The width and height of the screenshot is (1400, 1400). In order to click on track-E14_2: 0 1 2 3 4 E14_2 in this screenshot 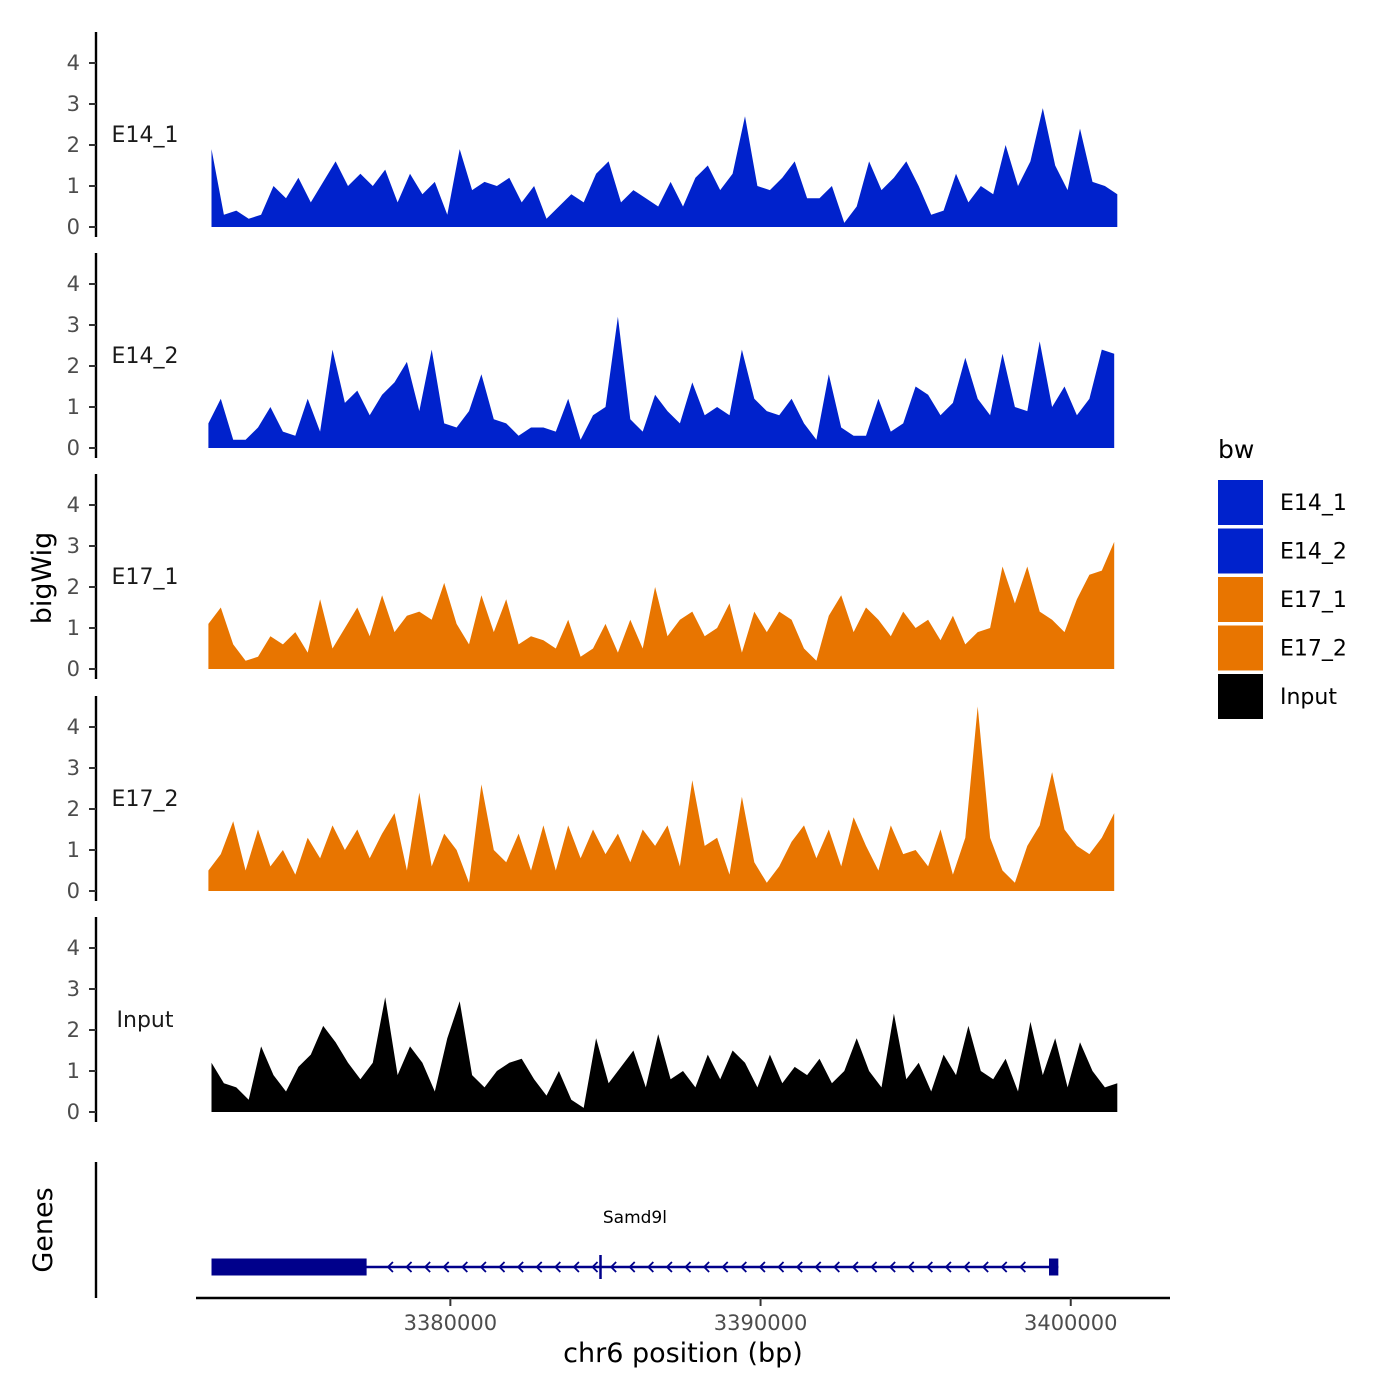, I will do `click(591, 356)`.